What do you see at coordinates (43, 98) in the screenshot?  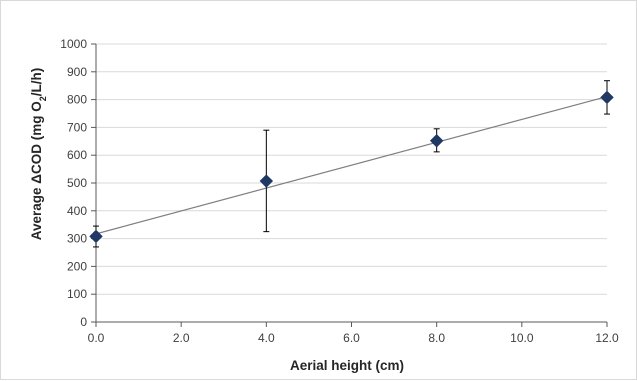 I see `y-axis-title-subscript: 2` at bounding box center [43, 98].